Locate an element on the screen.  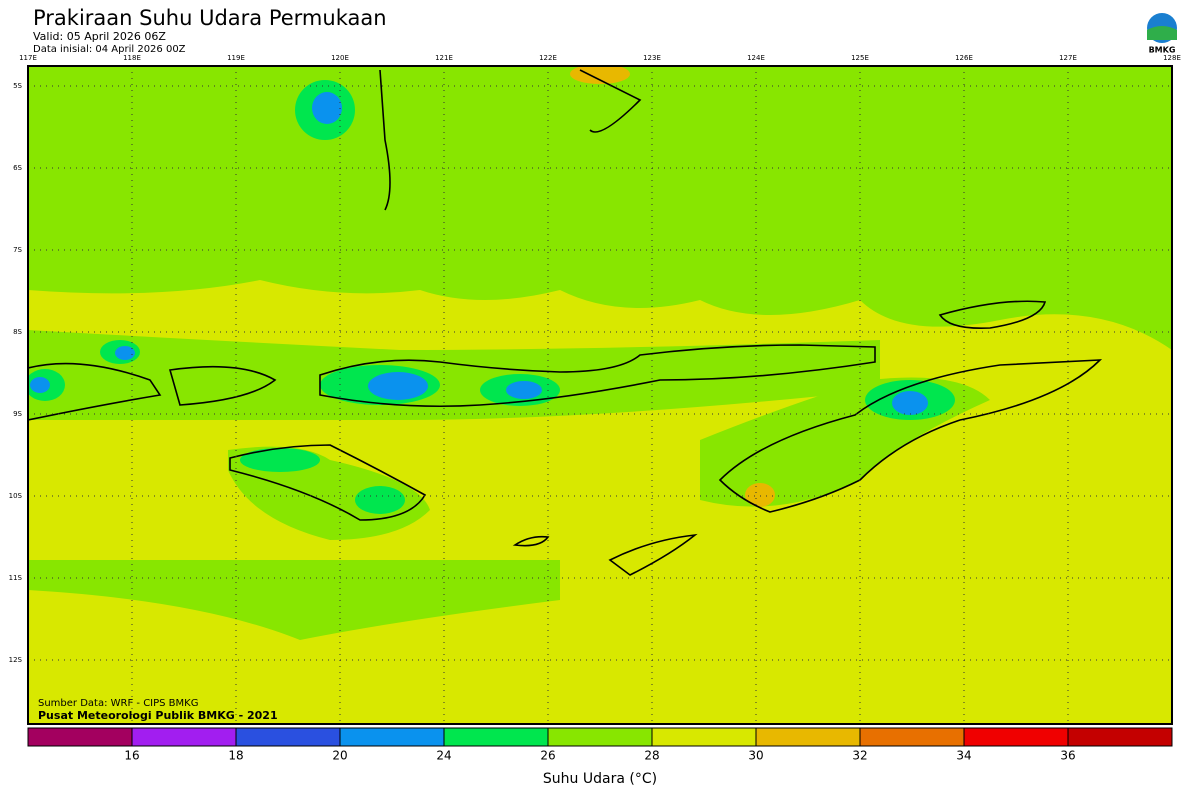
colorbar-tick-label: 26 is located at coordinates (547, 756).